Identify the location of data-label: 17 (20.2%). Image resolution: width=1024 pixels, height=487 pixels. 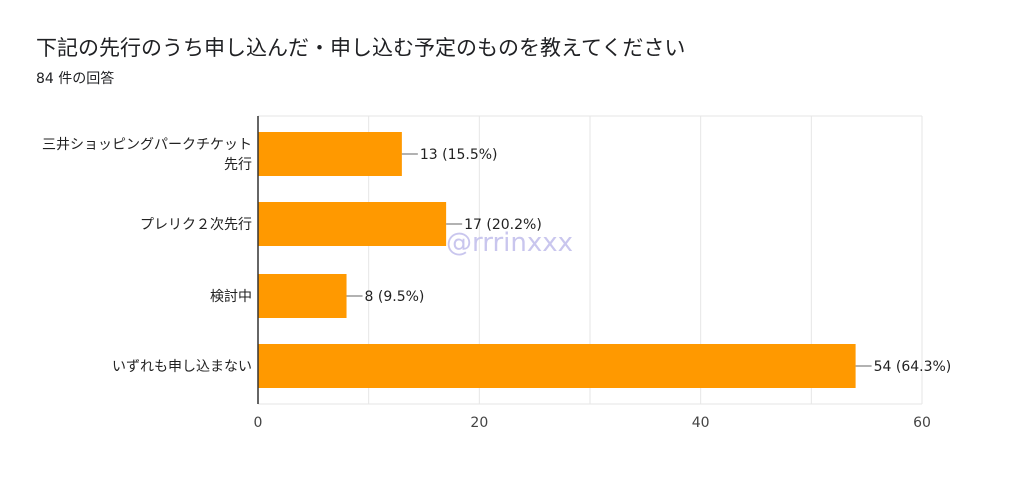
(503, 225).